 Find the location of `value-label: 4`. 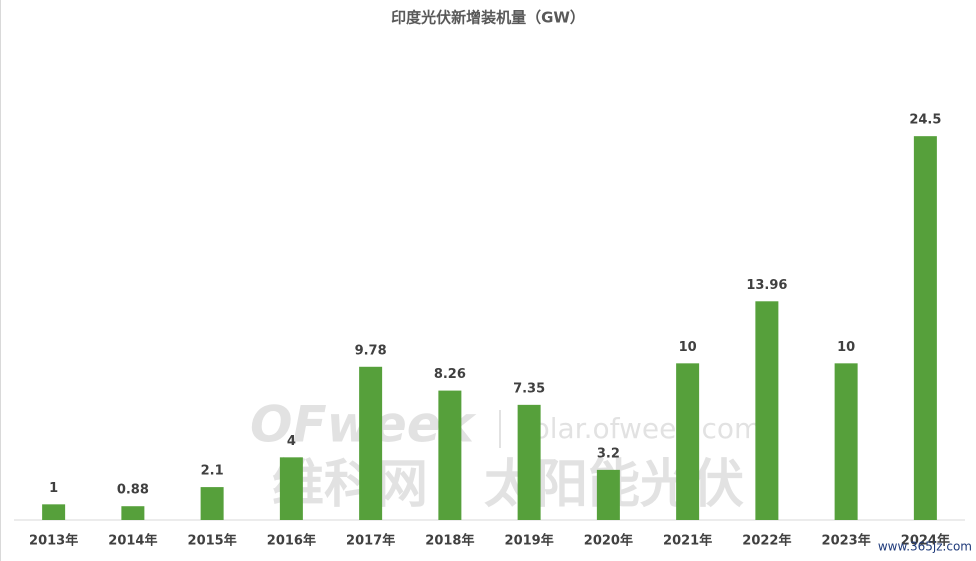

value-label: 4 is located at coordinates (291, 441).